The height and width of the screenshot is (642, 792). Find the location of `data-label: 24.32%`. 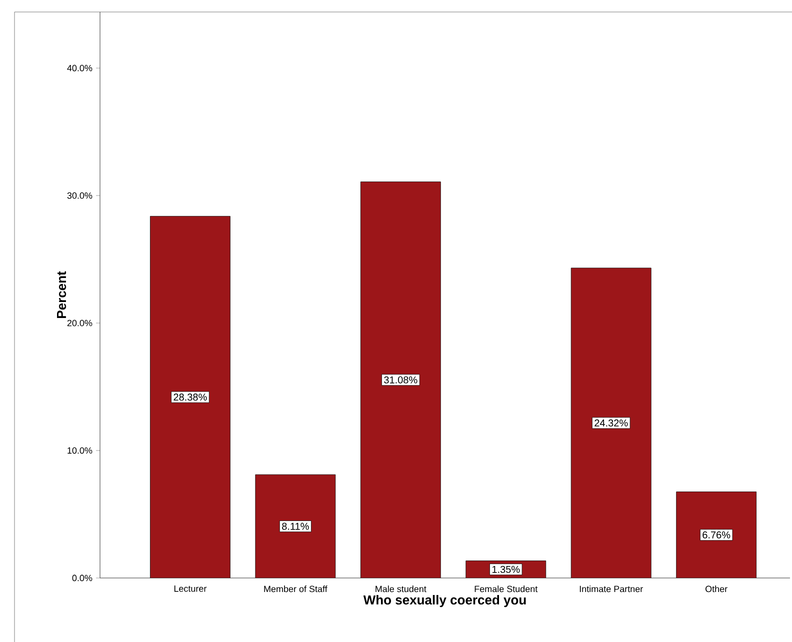

data-label: 24.32% is located at coordinates (611, 423).